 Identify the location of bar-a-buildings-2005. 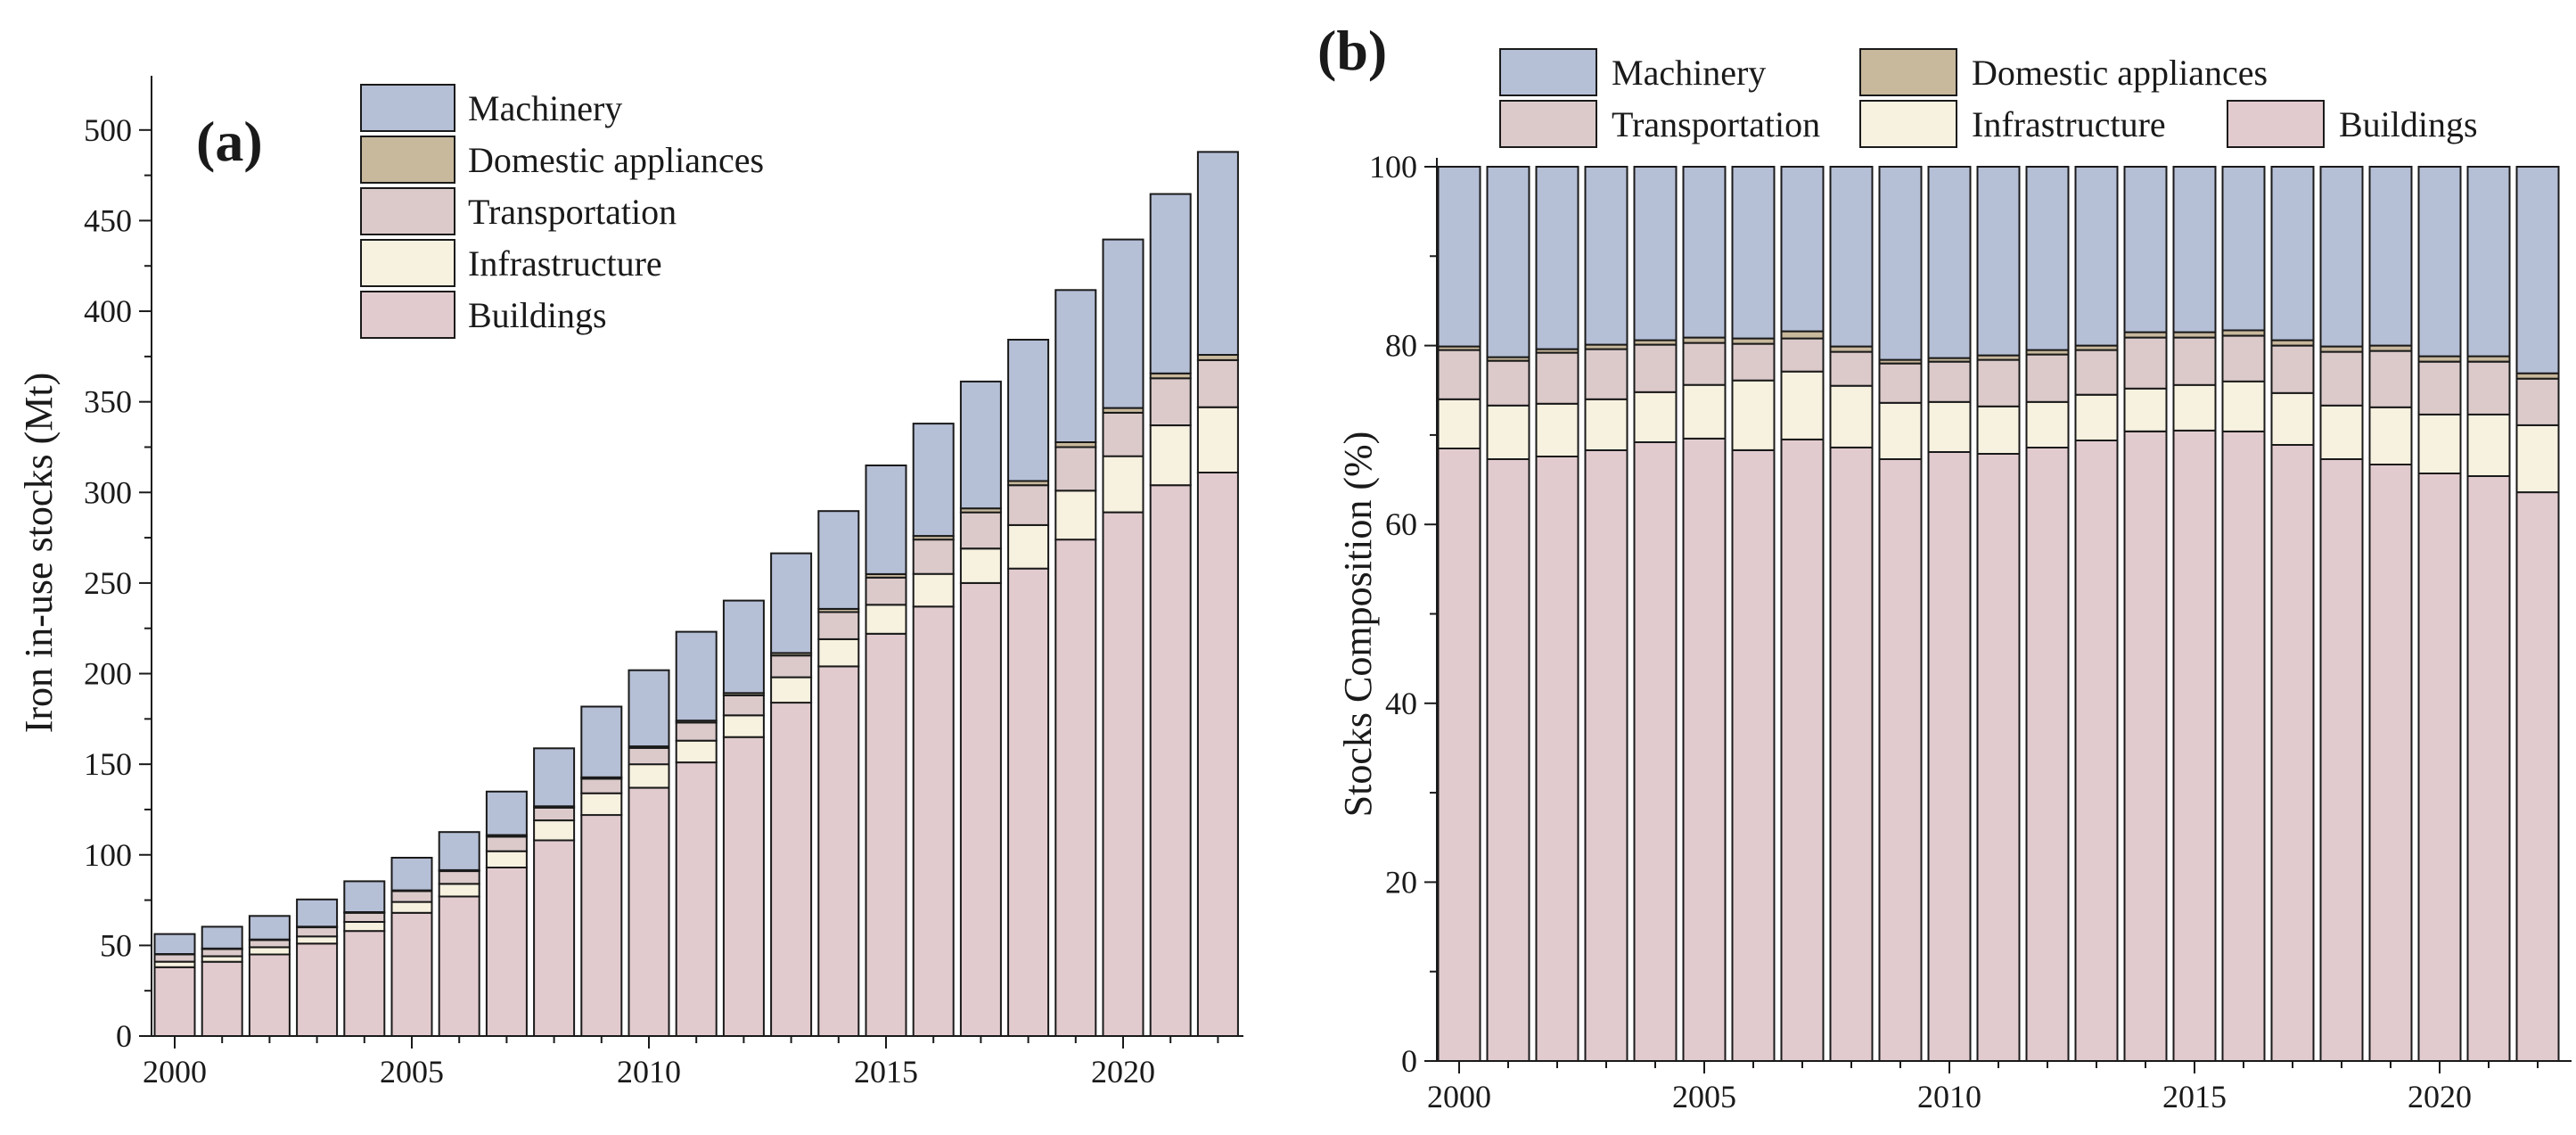
(411, 974).